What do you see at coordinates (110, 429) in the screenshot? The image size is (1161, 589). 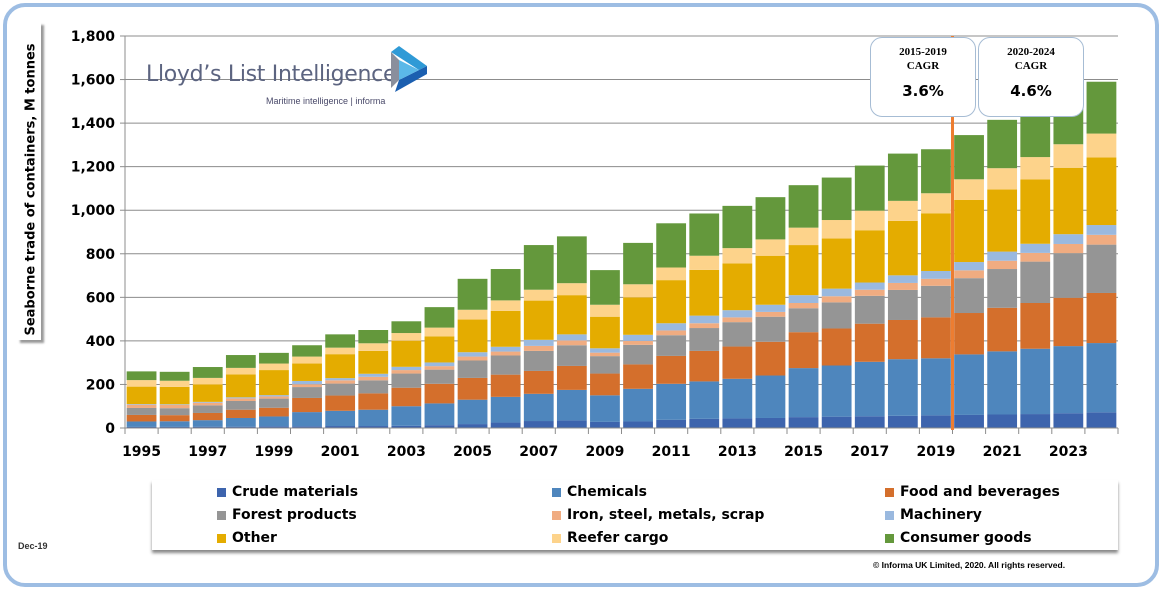 I see `y-tick-label: 0` at bounding box center [110, 429].